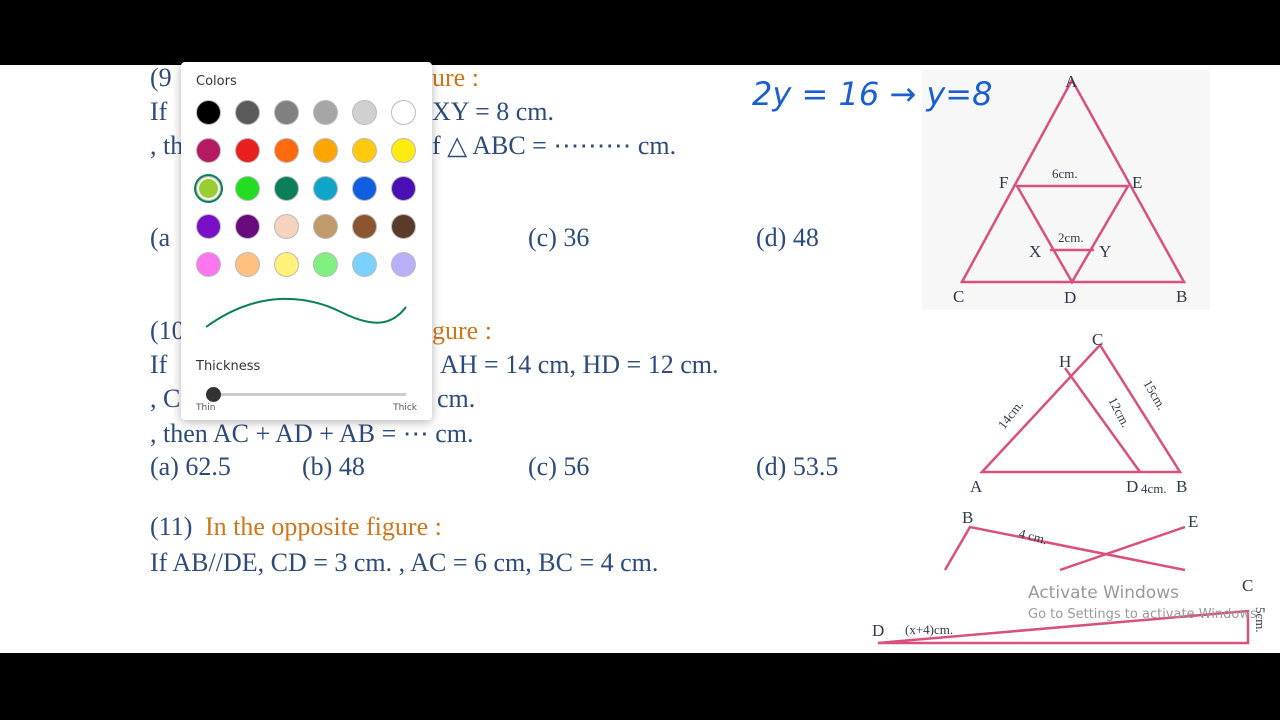 This screenshot has width=1280, height=720. I want to click on option: (d) 48, so click(787, 237).